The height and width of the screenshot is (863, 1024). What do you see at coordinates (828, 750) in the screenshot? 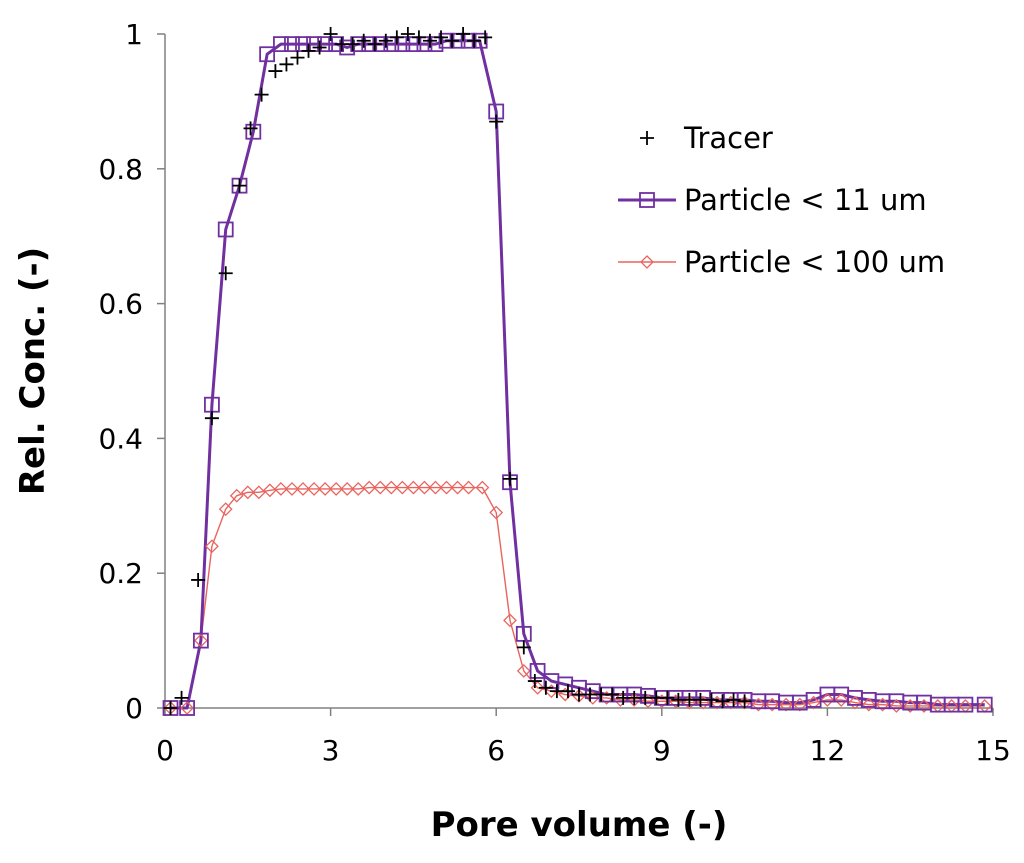
I see `x-tick-label: 12` at bounding box center [828, 750].